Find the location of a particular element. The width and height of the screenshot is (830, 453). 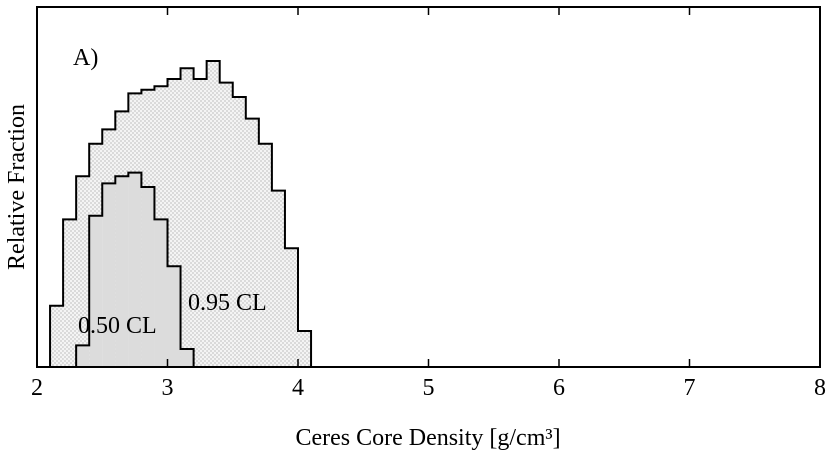

series-label: 0.95 CL is located at coordinates (227, 303).